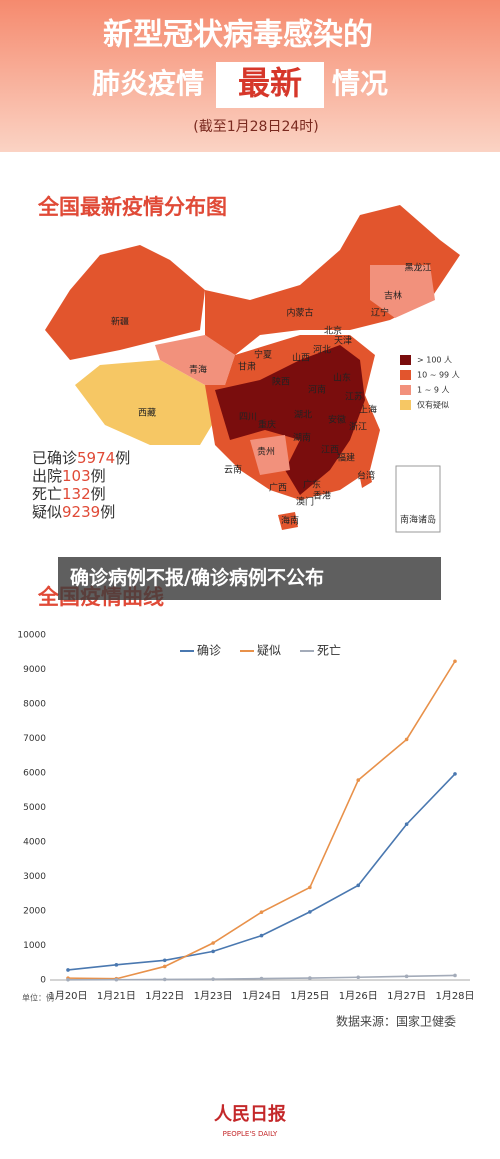  I want to click on province-label: 贵州, so click(266, 452).